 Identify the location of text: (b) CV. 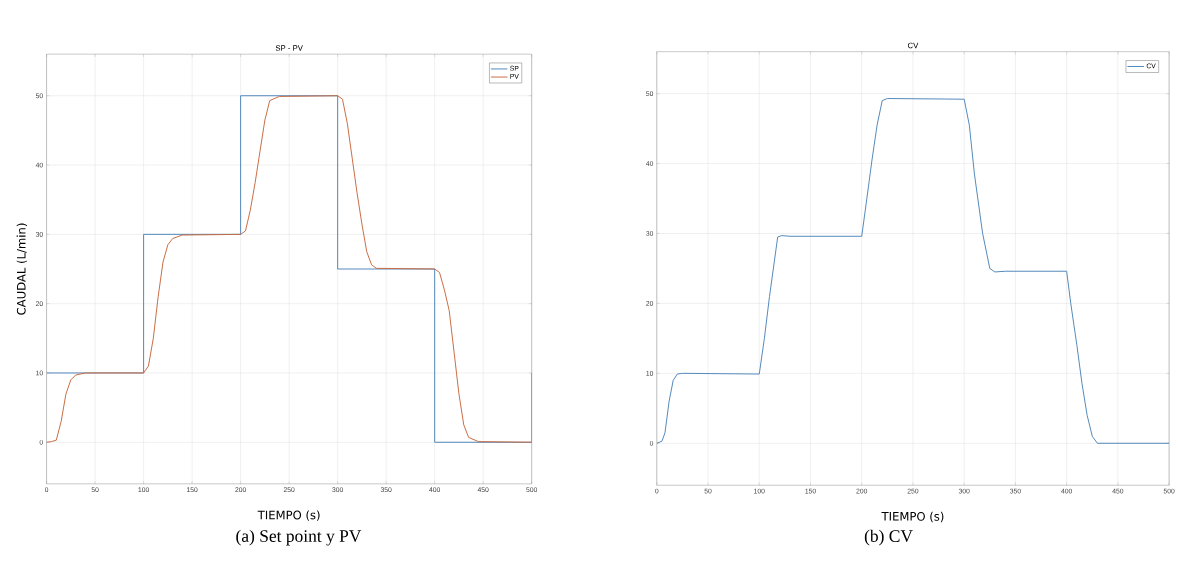
(888, 537).